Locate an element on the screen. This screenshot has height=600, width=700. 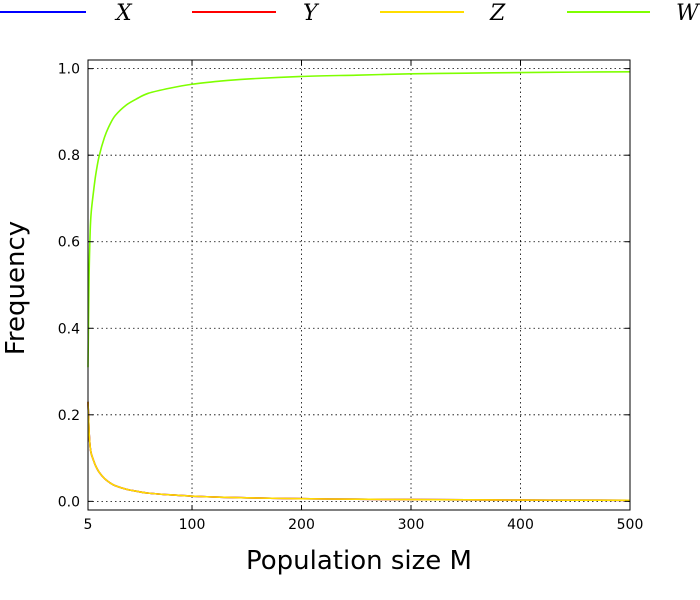
legend-label-z: Z is located at coordinates (497, 13).